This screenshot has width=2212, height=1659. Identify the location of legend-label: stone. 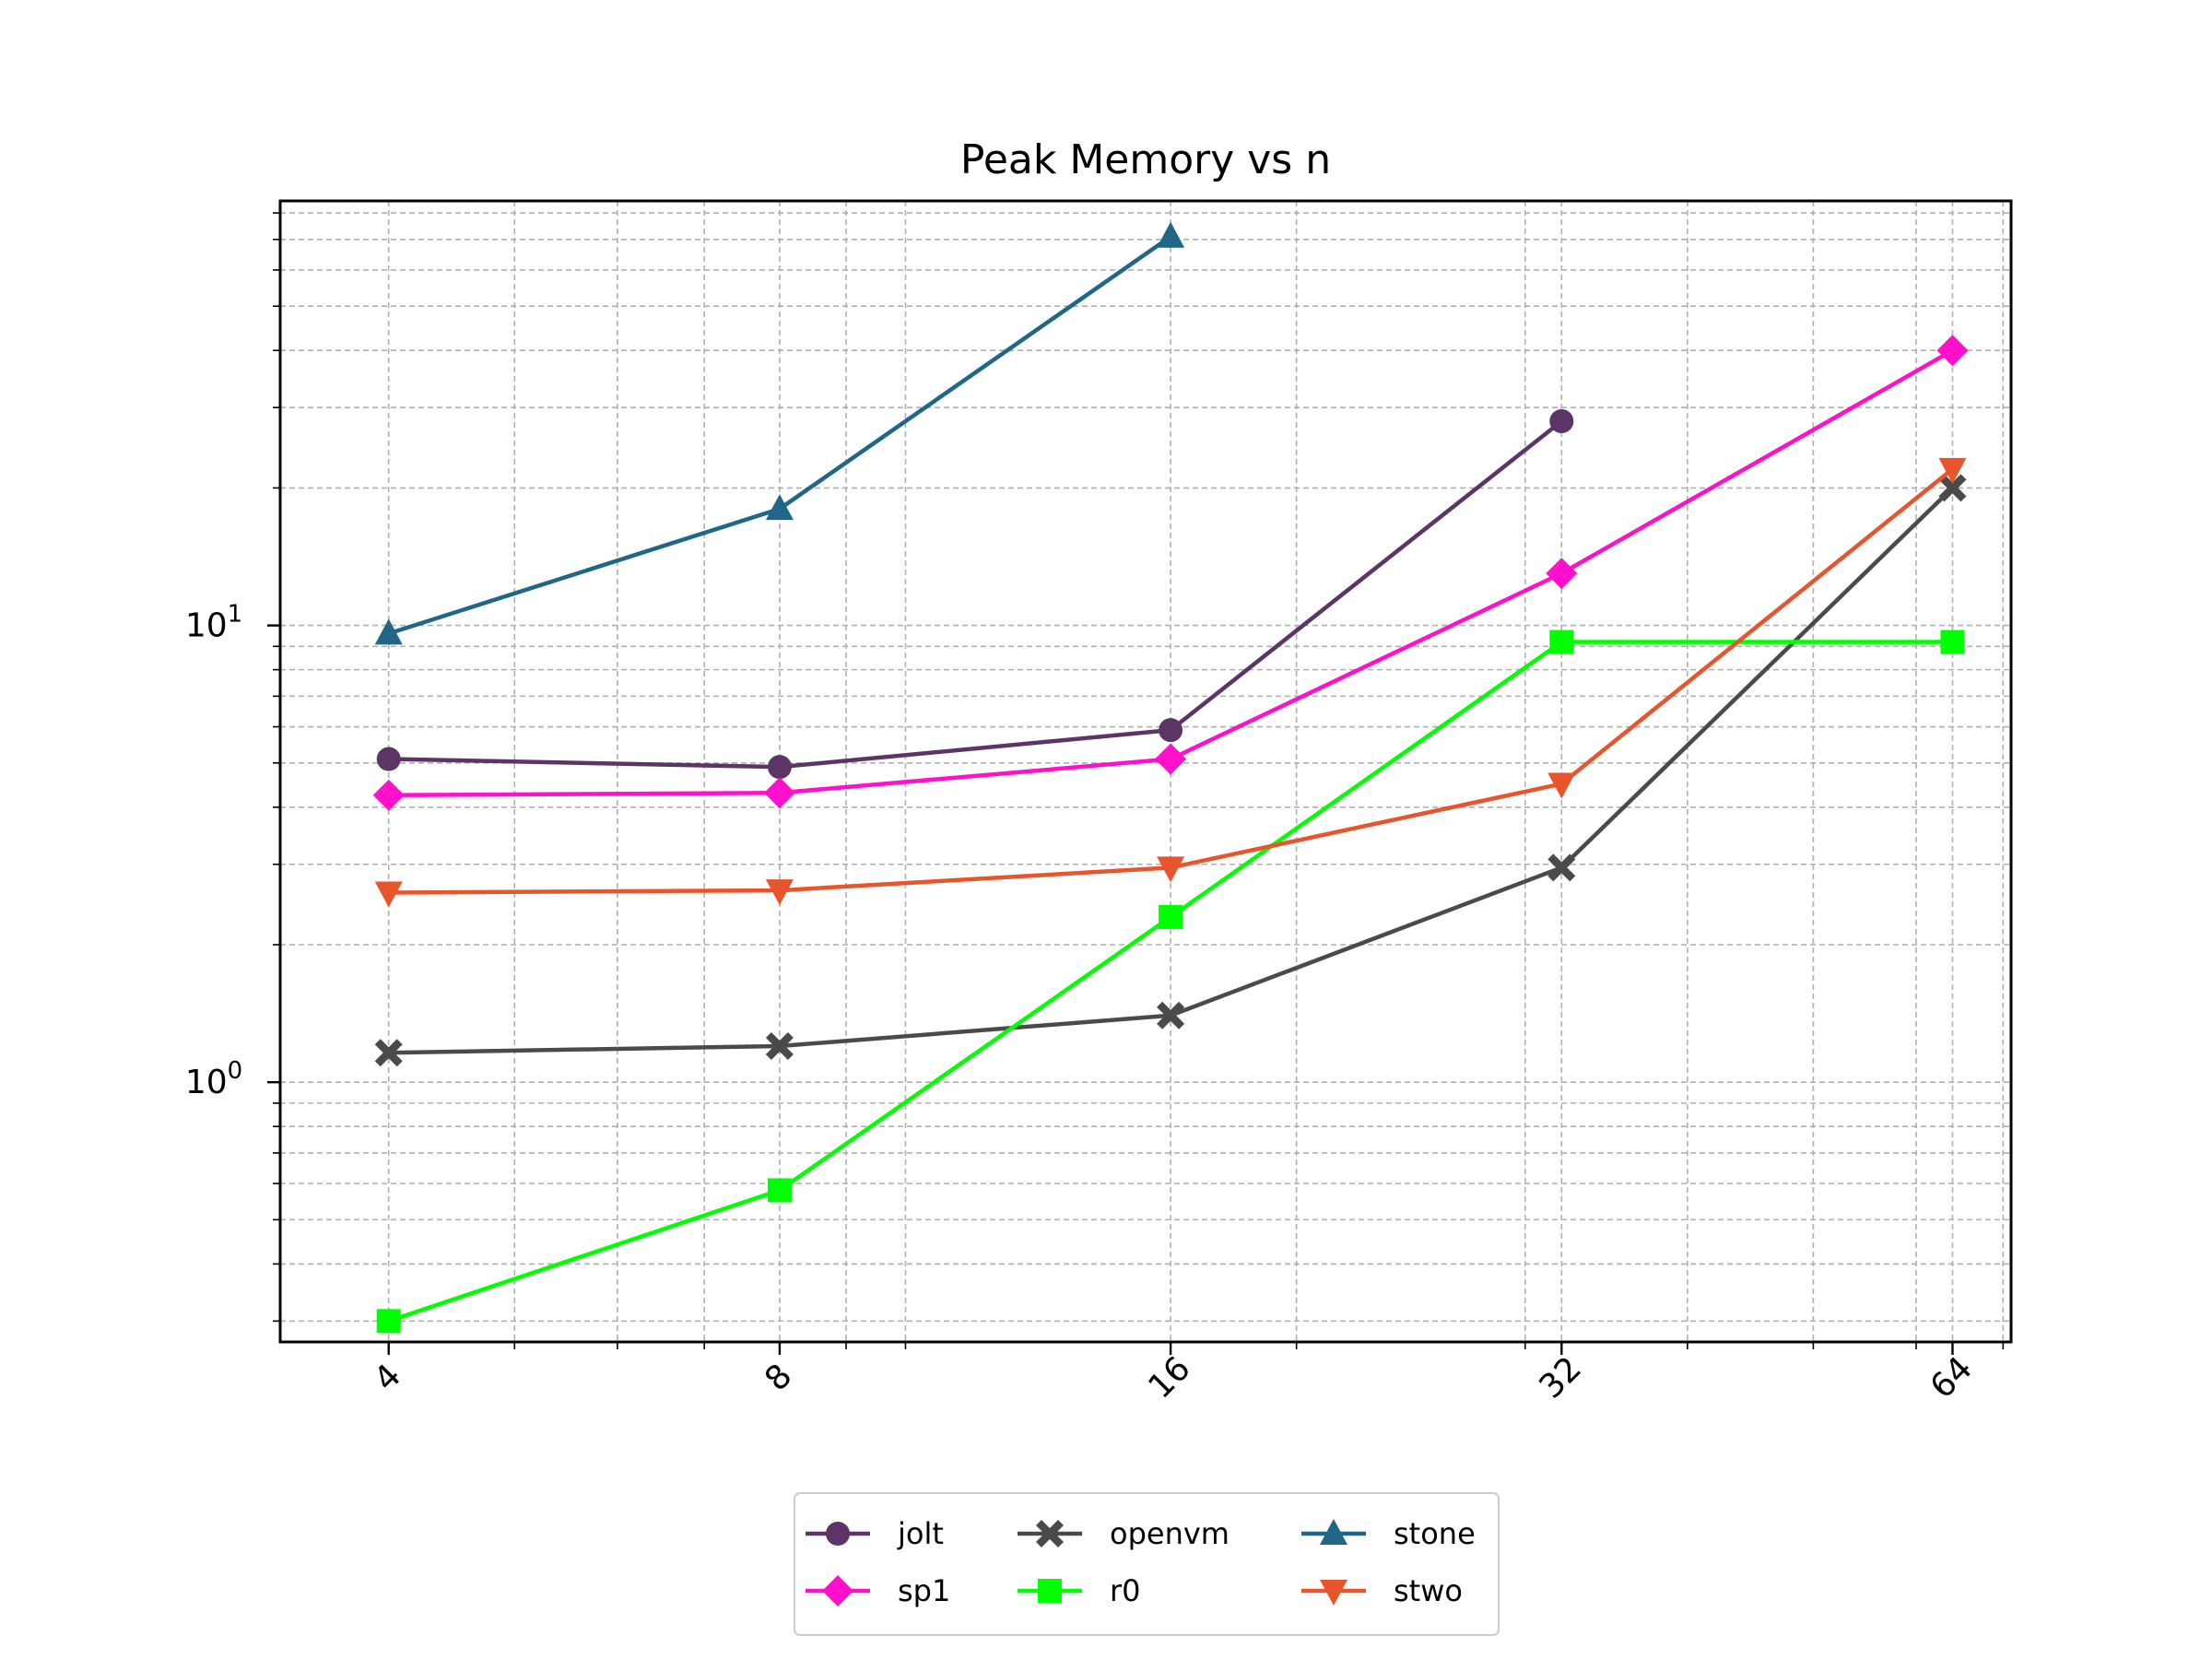
(1435, 1533).